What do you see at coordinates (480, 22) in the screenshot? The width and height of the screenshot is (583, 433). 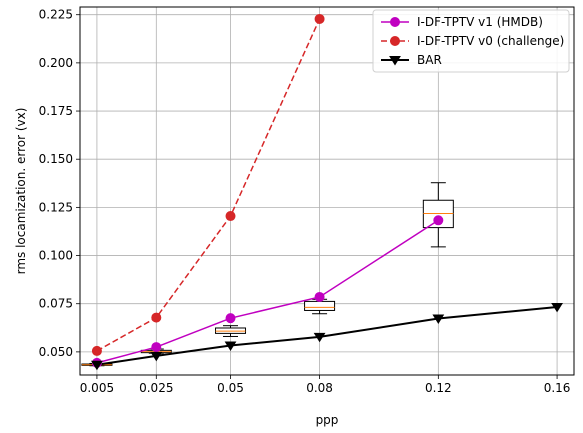 I see `legend-label: I-DF-TPTV v1 (HMDB)` at bounding box center [480, 22].